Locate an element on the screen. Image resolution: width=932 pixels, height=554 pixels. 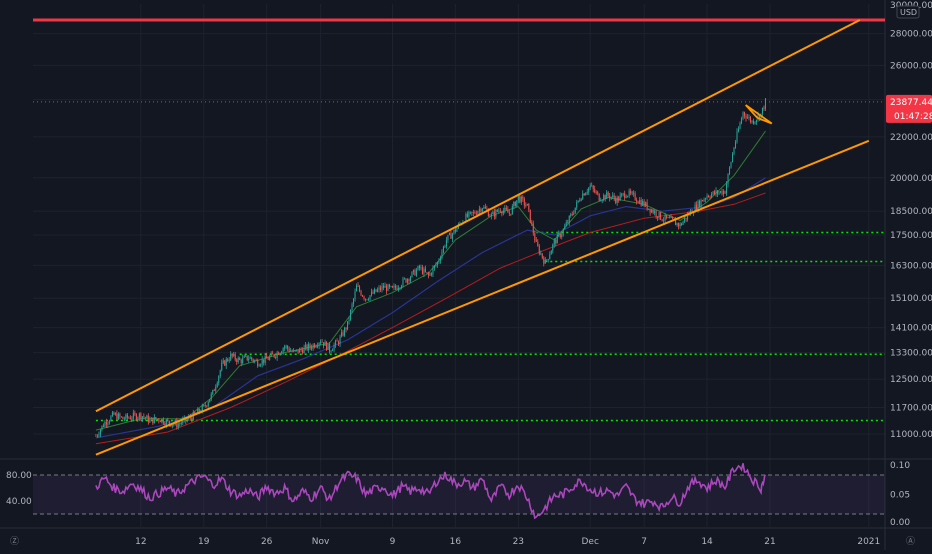
timezone-icon: Ⓩ is located at coordinates (15, 542).